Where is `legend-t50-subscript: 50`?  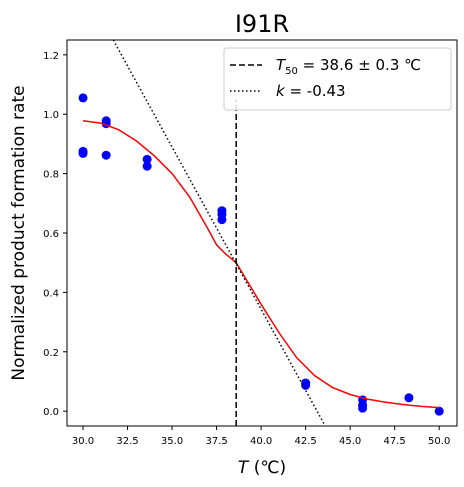 legend-t50-subscript: 50 is located at coordinates (291, 71).